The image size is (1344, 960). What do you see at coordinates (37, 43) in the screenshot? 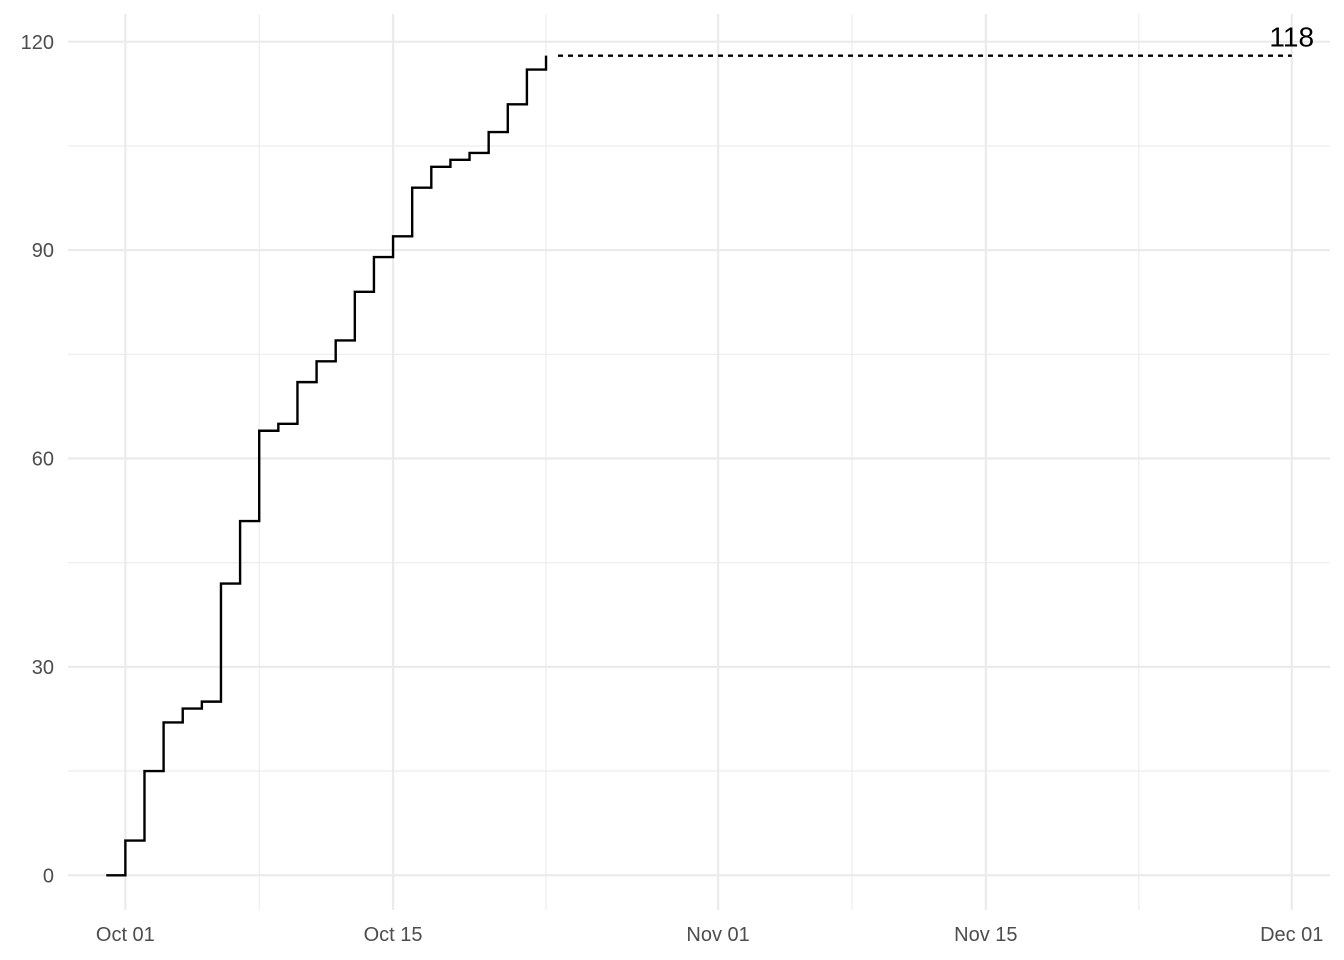
I see `y-tick-label: 120` at bounding box center [37, 43].